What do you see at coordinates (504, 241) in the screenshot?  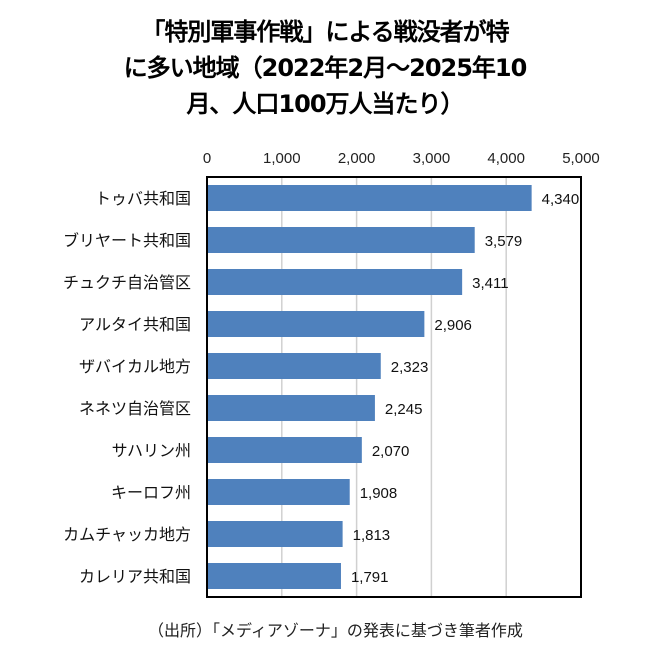 I see `data-label: 3,579` at bounding box center [504, 241].